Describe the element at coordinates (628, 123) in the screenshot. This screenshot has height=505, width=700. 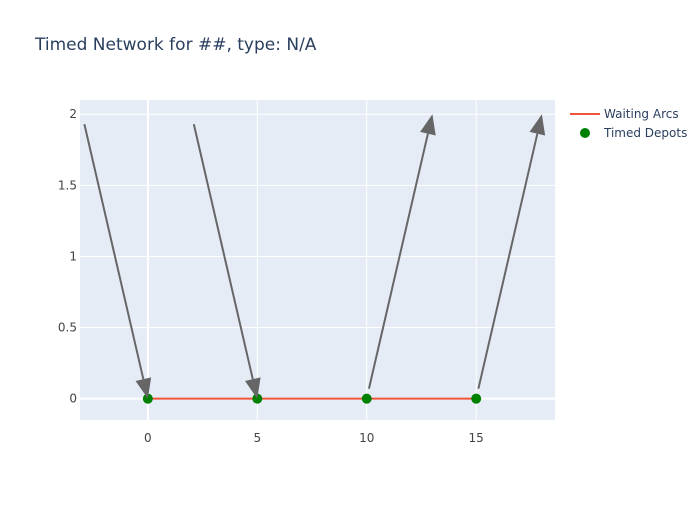
I see `legend: Waiting Arcs Timed Depots` at that location.